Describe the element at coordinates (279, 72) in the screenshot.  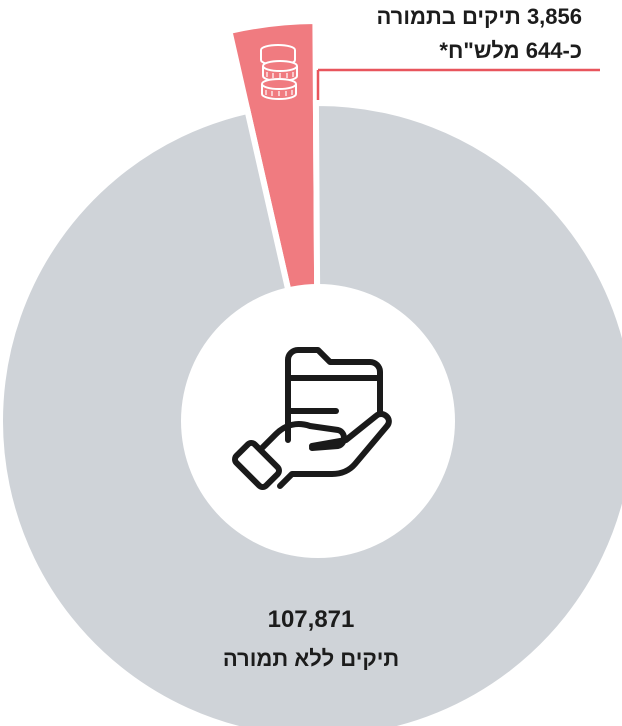
I see `coin-stack-icon` at that location.